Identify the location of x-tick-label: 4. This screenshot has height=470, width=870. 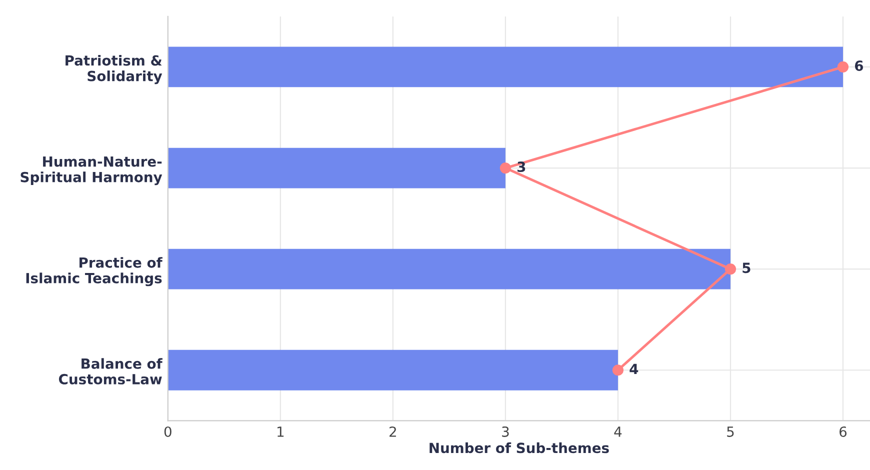
(618, 431).